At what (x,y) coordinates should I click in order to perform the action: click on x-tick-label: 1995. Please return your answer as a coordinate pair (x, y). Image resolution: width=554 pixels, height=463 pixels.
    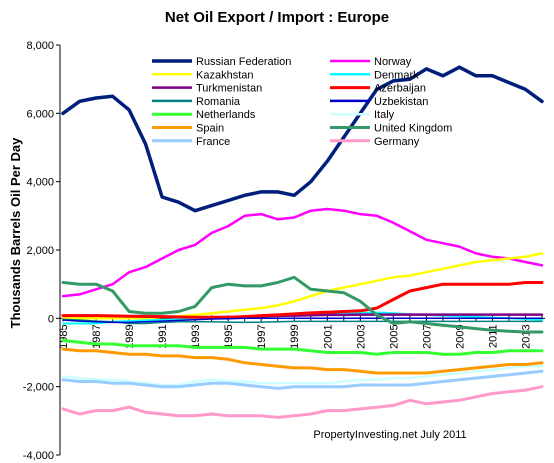
    Looking at the image, I should click on (229, 336).